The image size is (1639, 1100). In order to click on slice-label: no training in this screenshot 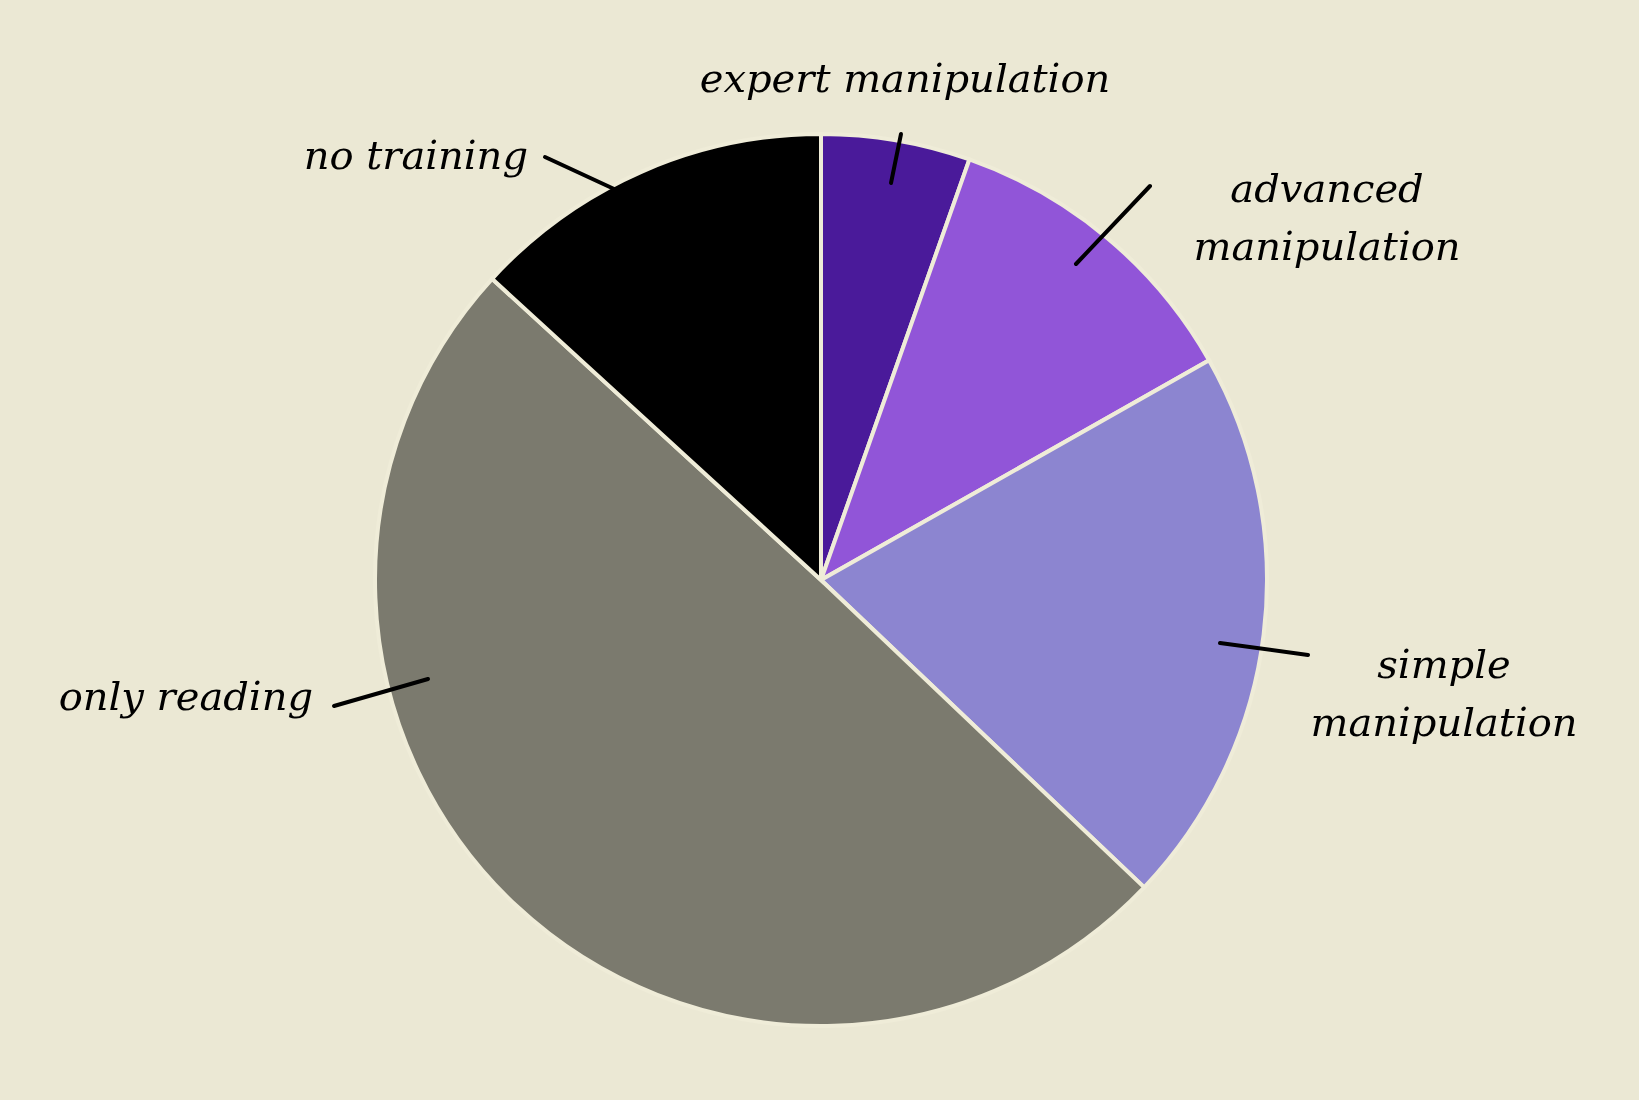, I will do `click(415, 155)`.